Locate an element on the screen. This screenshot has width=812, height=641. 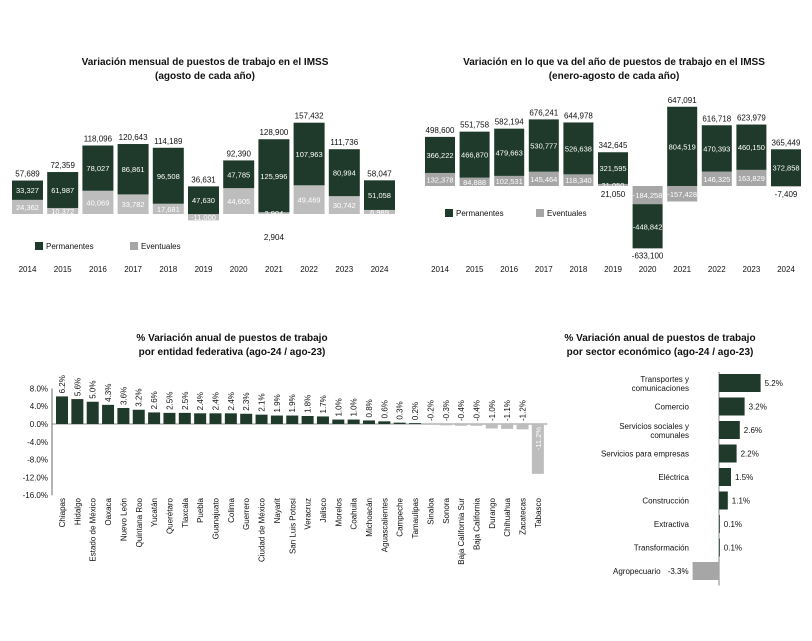
x-tick-label: Jalisco is located at coordinates (323, 509).